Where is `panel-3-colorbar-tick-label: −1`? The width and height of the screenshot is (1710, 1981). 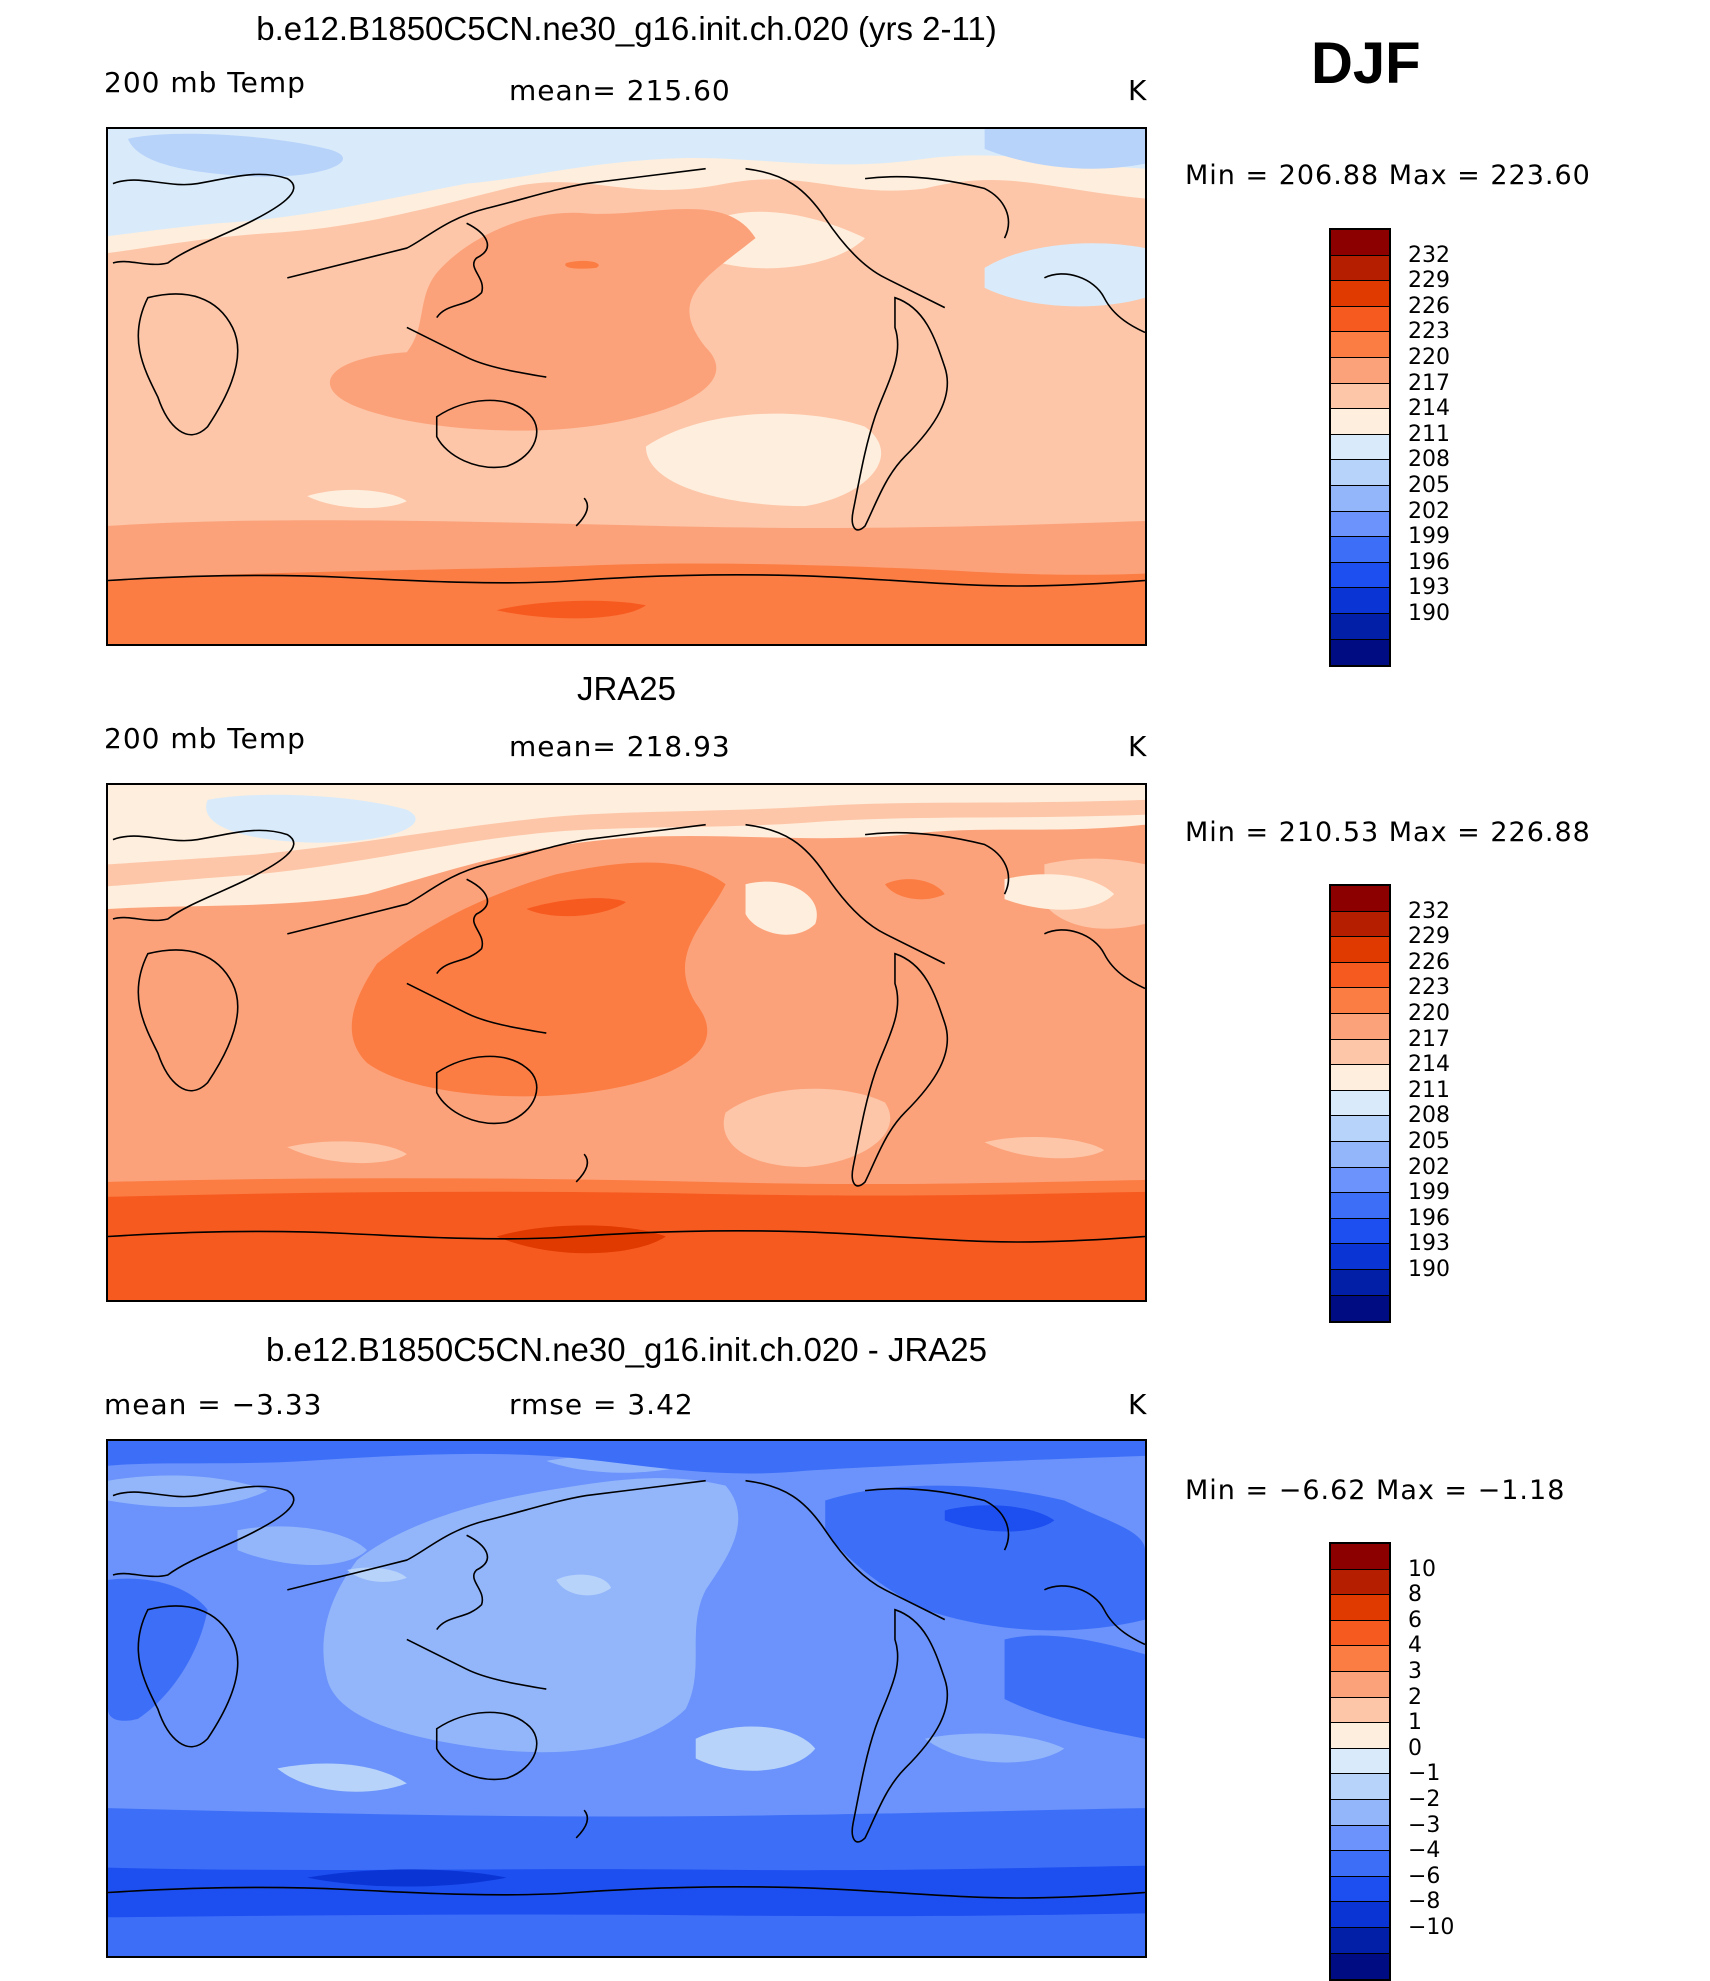 panel-3-colorbar-tick-label: −1 is located at coordinates (1424, 1774).